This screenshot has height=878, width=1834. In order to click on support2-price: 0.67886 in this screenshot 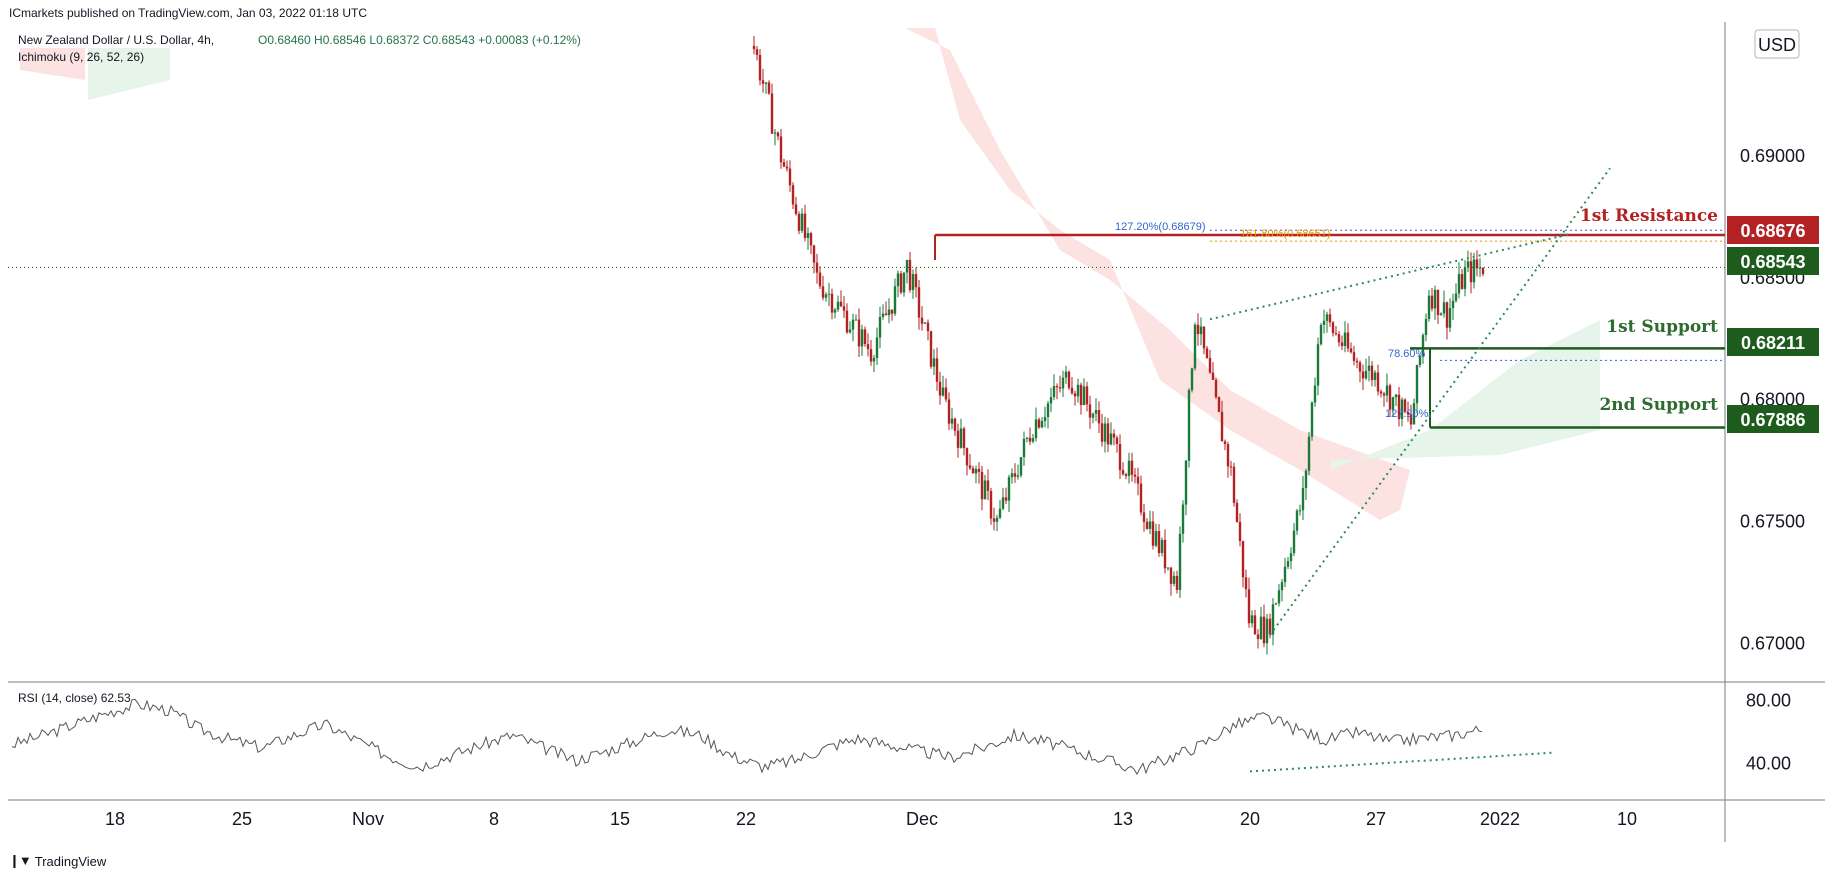, I will do `click(1772, 420)`.